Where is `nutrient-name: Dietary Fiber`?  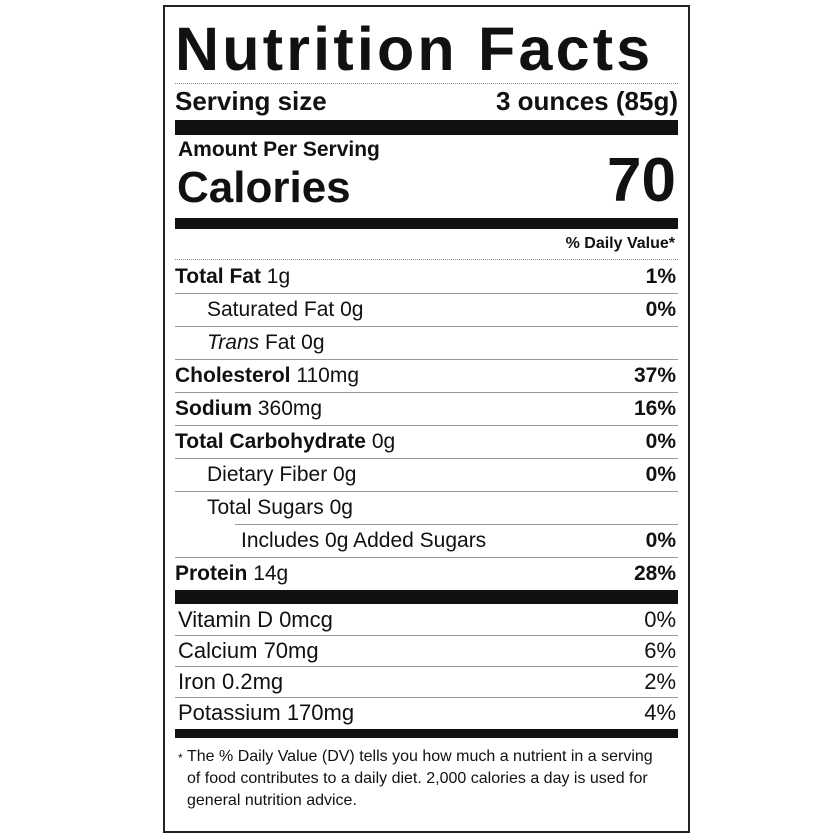
nutrient-name: Dietary Fiber is located at coordinates (267, 474).